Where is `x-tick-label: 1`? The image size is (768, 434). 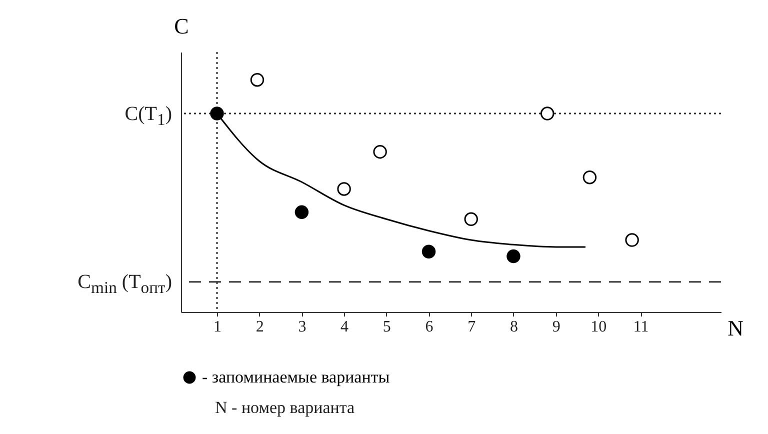 x-tick-label: 1 is located at coordinates (218, 327).